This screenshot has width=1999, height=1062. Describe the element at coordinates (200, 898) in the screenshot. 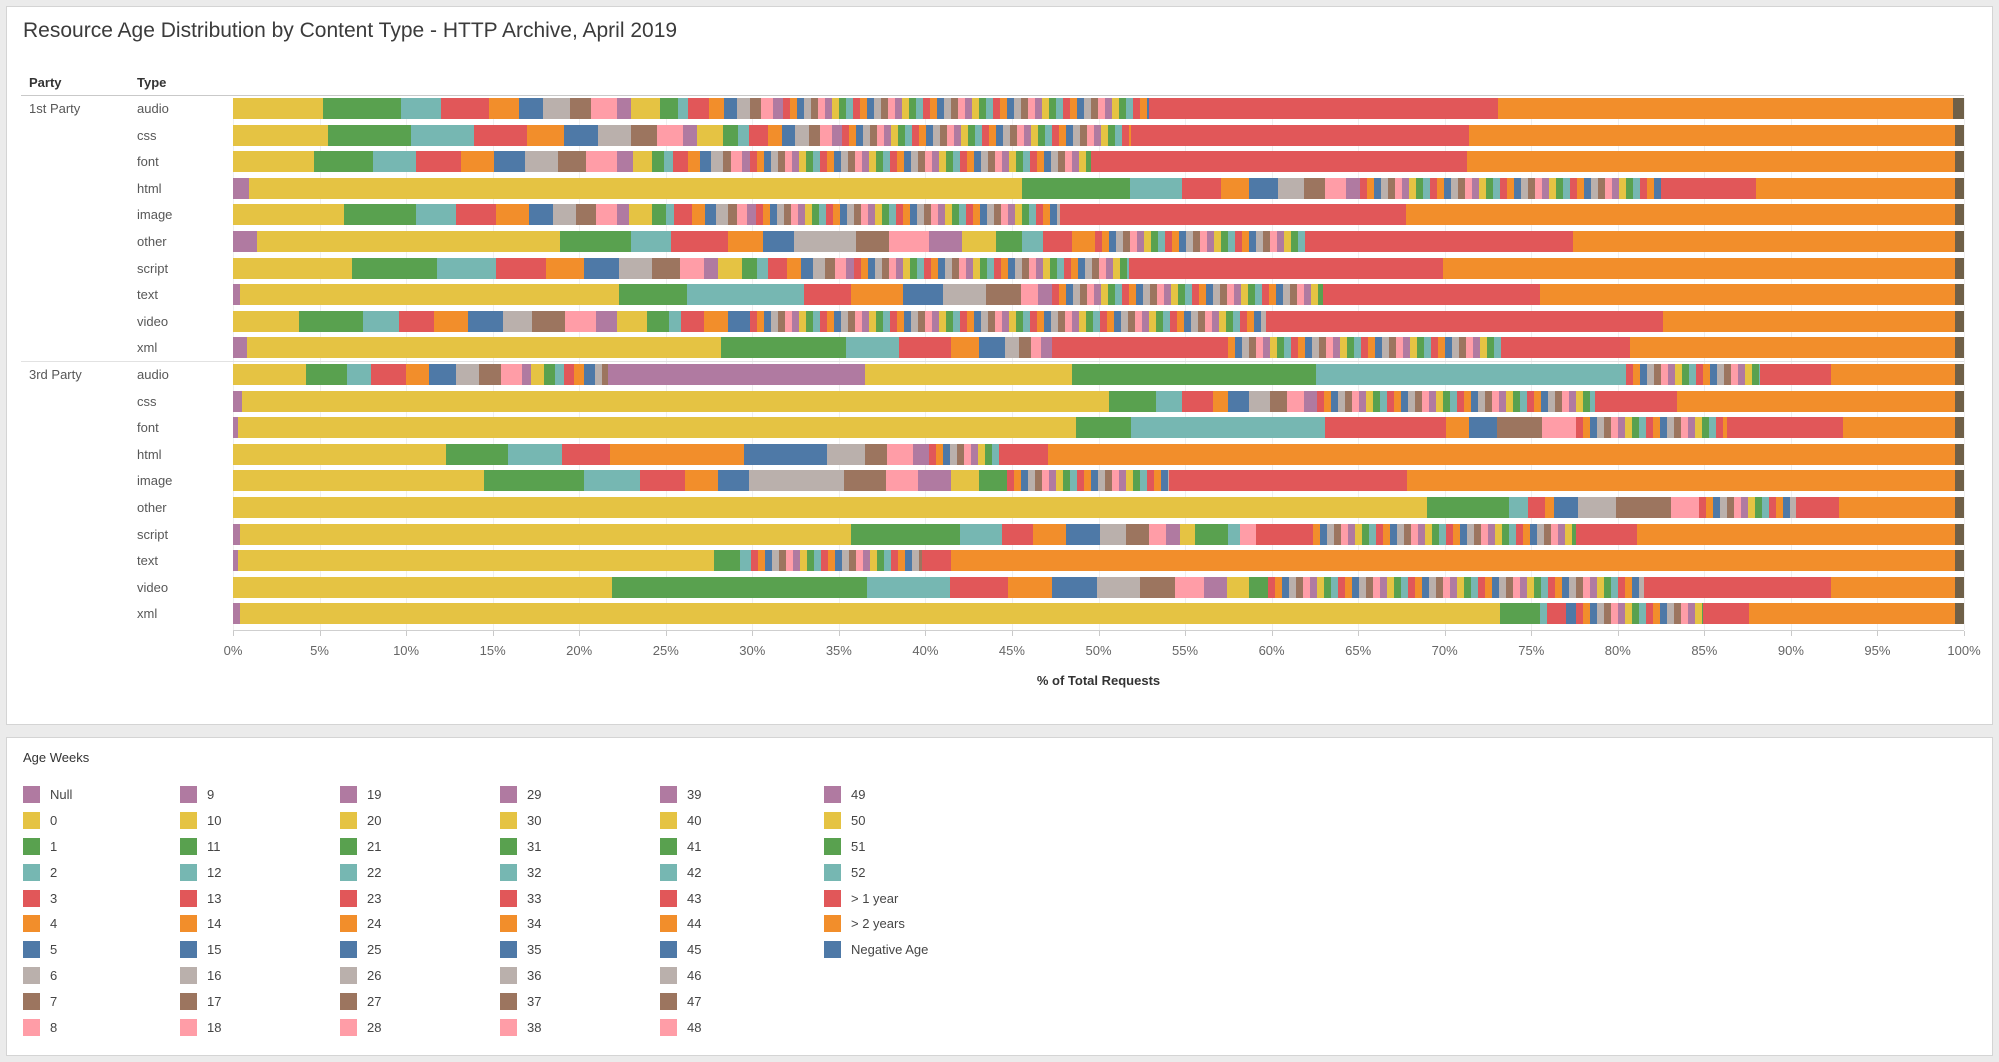

I see `legend-item-13: 13` at that location.